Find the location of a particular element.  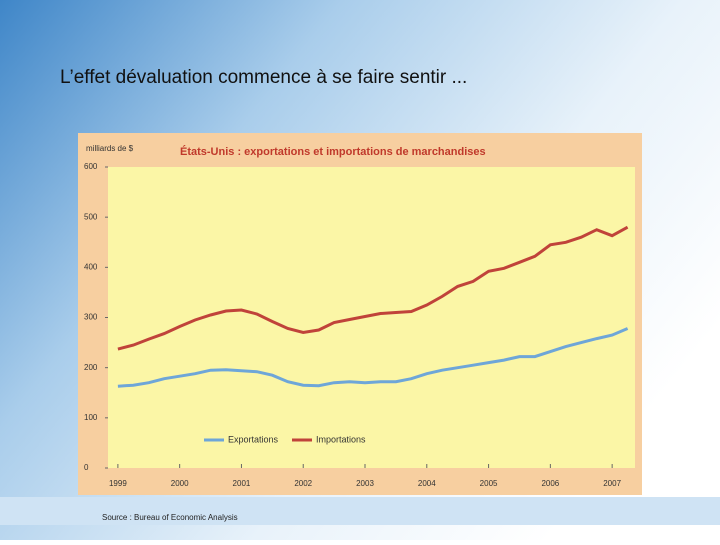

y-tick-label: 100 is located at coordinates (91, 417).